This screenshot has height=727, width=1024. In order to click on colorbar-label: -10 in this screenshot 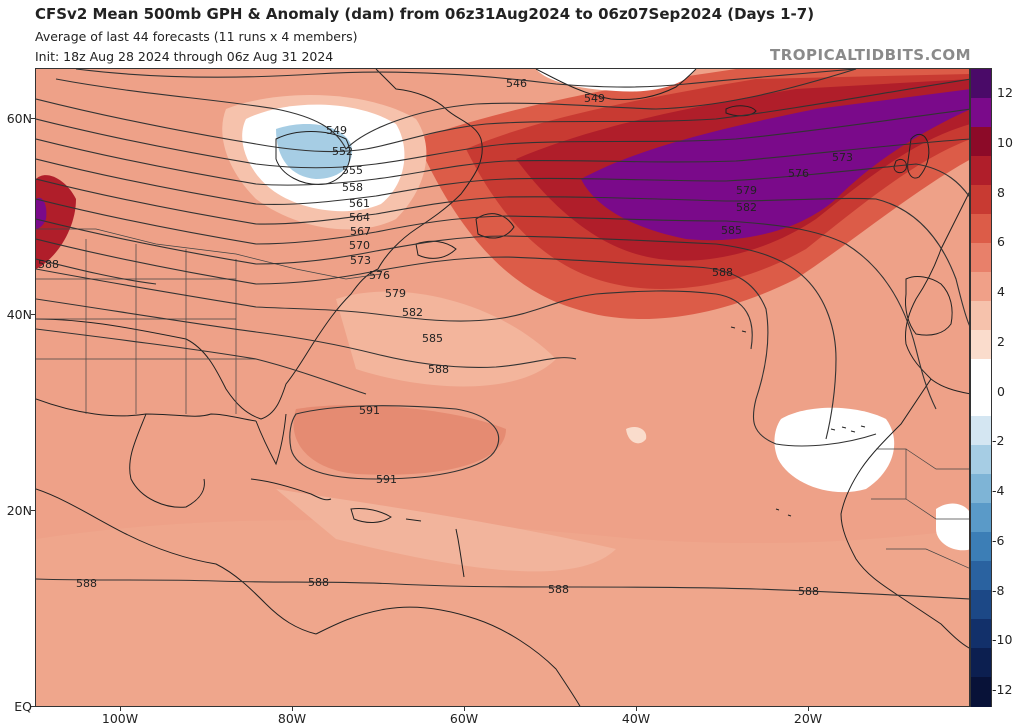, I will do `click(1002, 640)`.